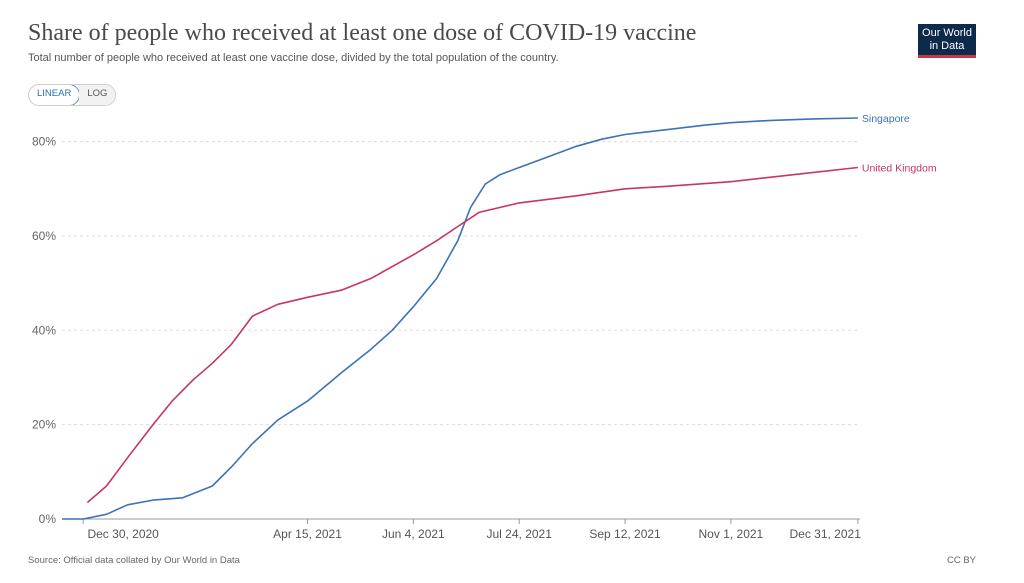 This screenshot has height=583, width=1024. What do you see at coordinates (947, 46) in the screenshot?
I see `logo-line-2: in Data` at bounding box center [947, 46].